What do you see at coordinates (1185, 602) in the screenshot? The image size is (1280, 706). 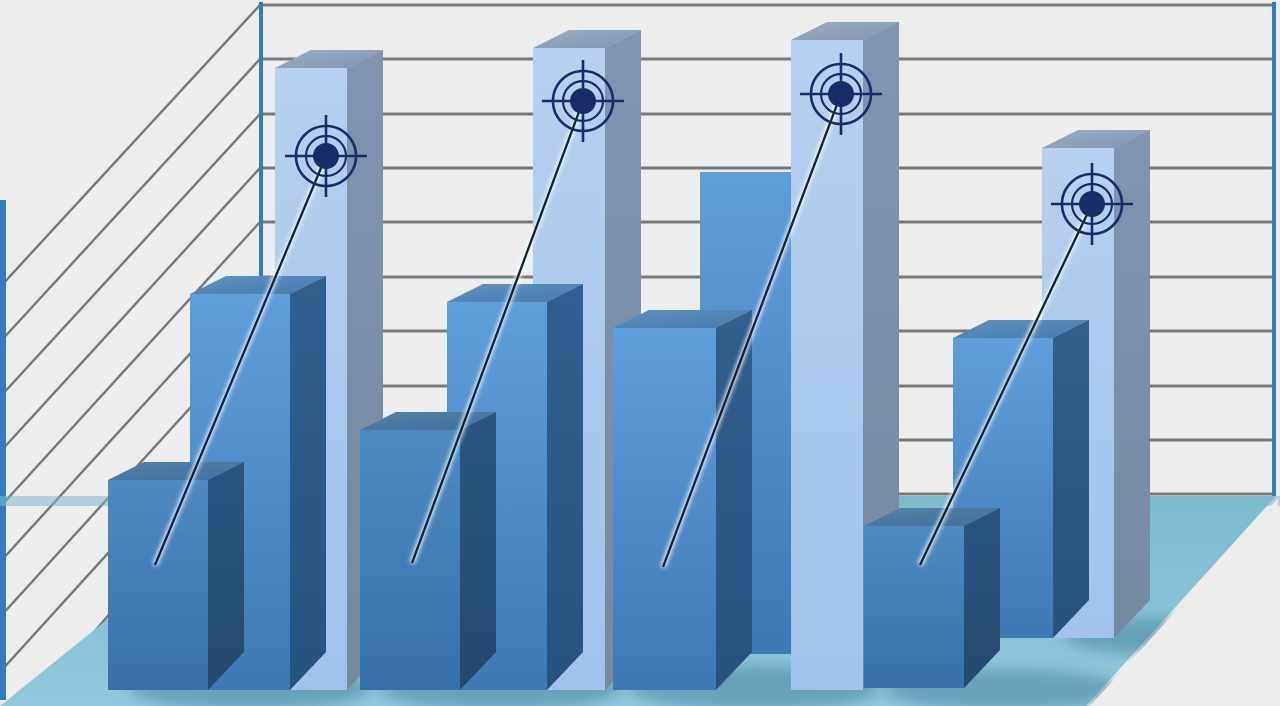 I see `floor-right-mask` at bounding box center [1185, 602].